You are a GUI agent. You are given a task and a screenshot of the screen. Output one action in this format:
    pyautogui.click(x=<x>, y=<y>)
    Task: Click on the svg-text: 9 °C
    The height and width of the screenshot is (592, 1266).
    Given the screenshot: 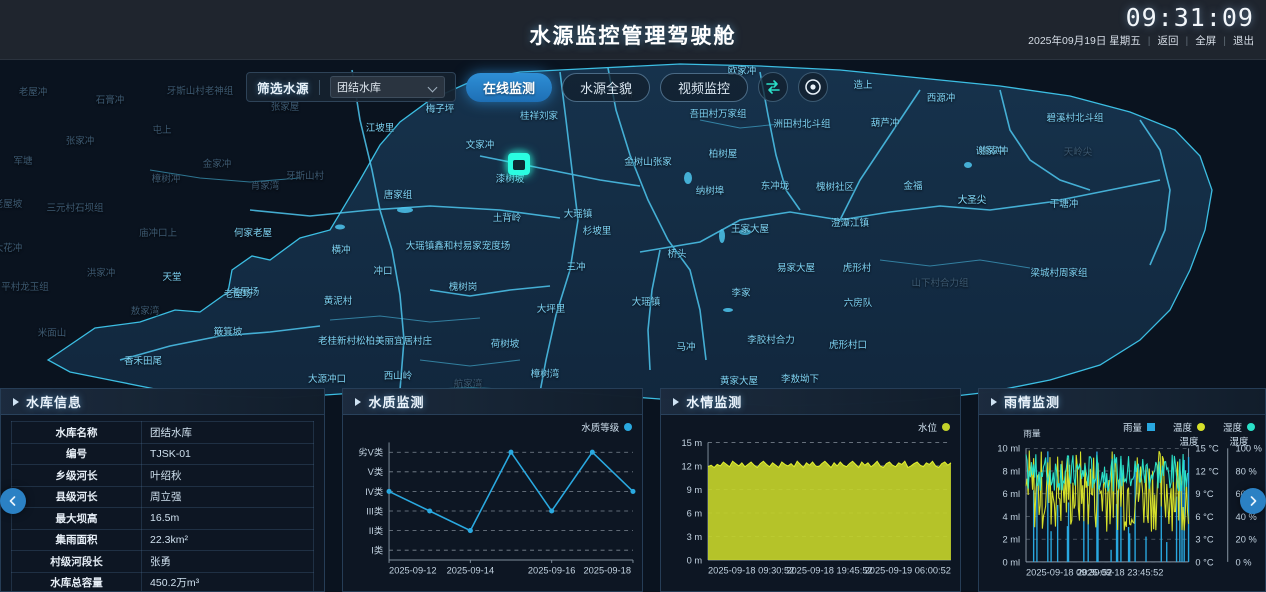 What is the action you would take?
    pyautogui.click(x=1204, y=494)
    